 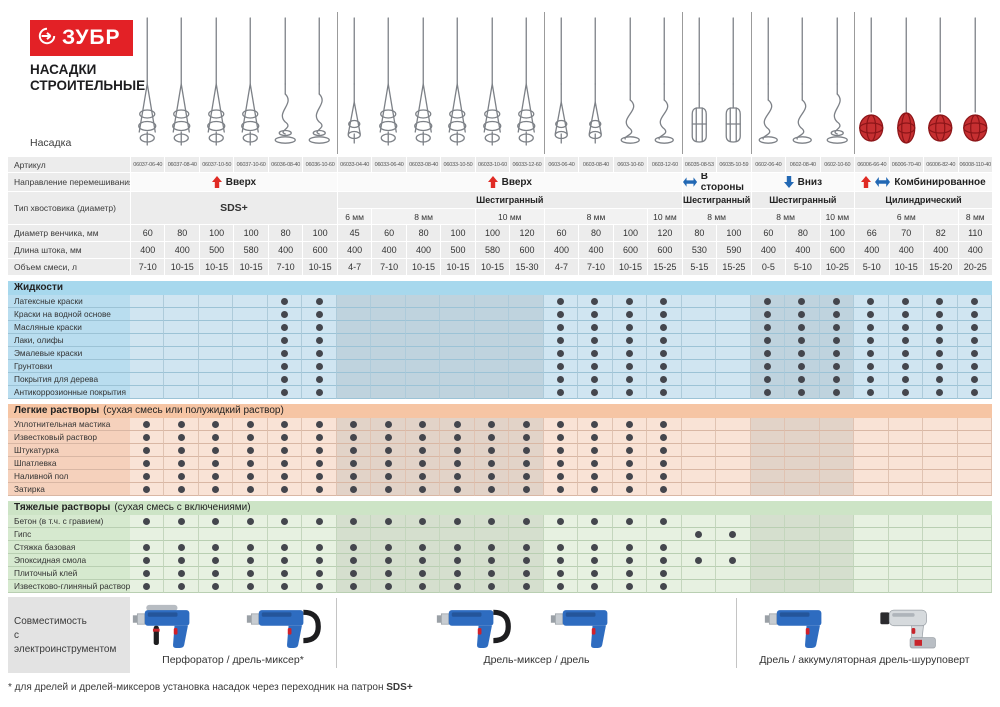 I want to click on tool-group-divider, so click(x=336, y=633).